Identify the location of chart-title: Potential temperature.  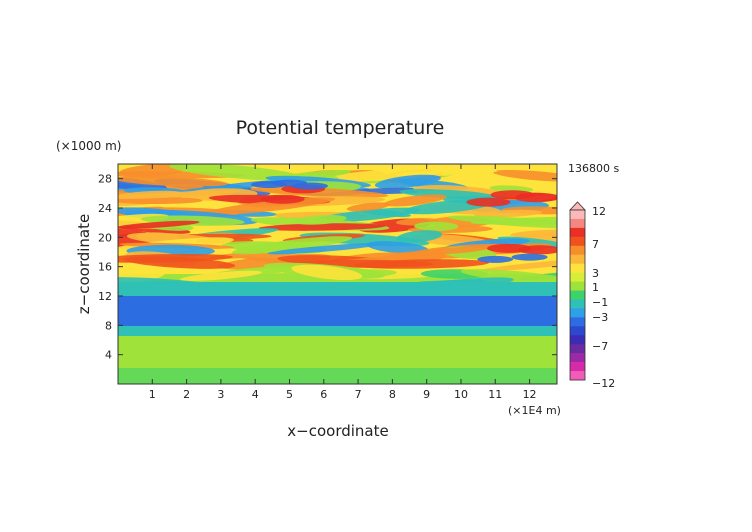
(340, 128).